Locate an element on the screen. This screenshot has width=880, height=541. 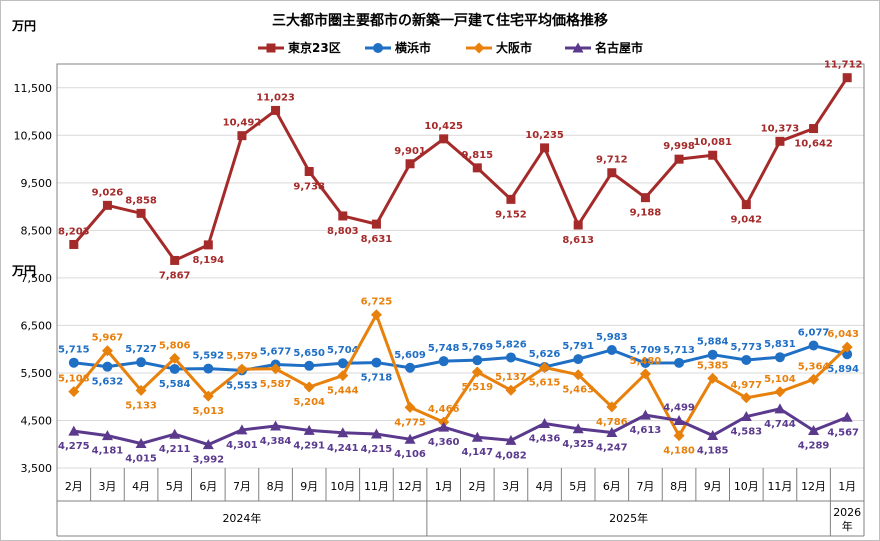
x-tick-label: 1月 is located at coordinates (847, 486).